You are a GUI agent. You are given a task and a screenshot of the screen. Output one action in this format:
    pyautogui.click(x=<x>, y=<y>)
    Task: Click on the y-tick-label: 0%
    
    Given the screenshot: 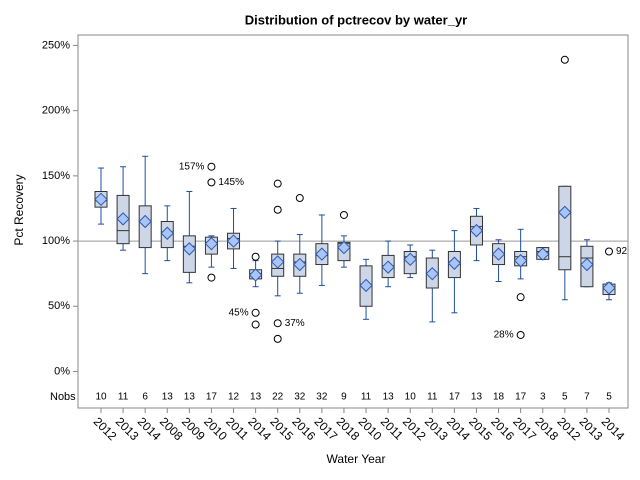 What is the action you would take?
    pyautogui.click(x=62, y=371)
    